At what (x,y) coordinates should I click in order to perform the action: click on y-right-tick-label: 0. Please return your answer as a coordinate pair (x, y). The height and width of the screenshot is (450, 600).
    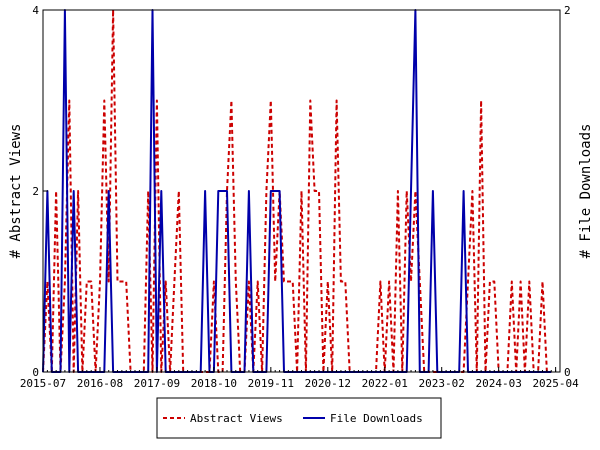
    Looking at the image, I should click on (567, 372).